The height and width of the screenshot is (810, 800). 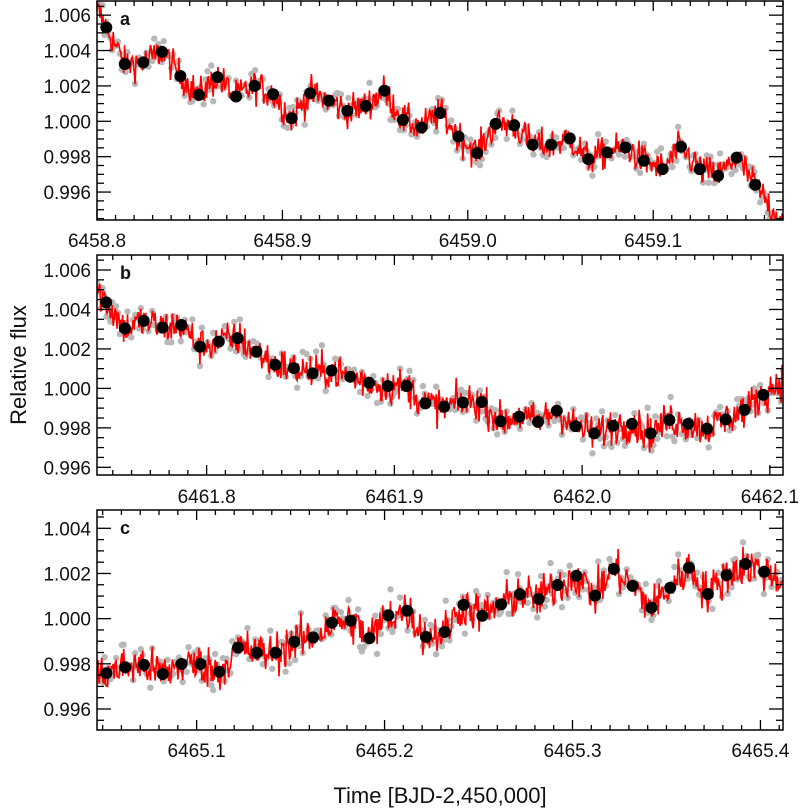 What do you see at coordinates (67, 16) in the screenshot?
I see `y-tick-label: 1.006` at bounding box center [67, 16].